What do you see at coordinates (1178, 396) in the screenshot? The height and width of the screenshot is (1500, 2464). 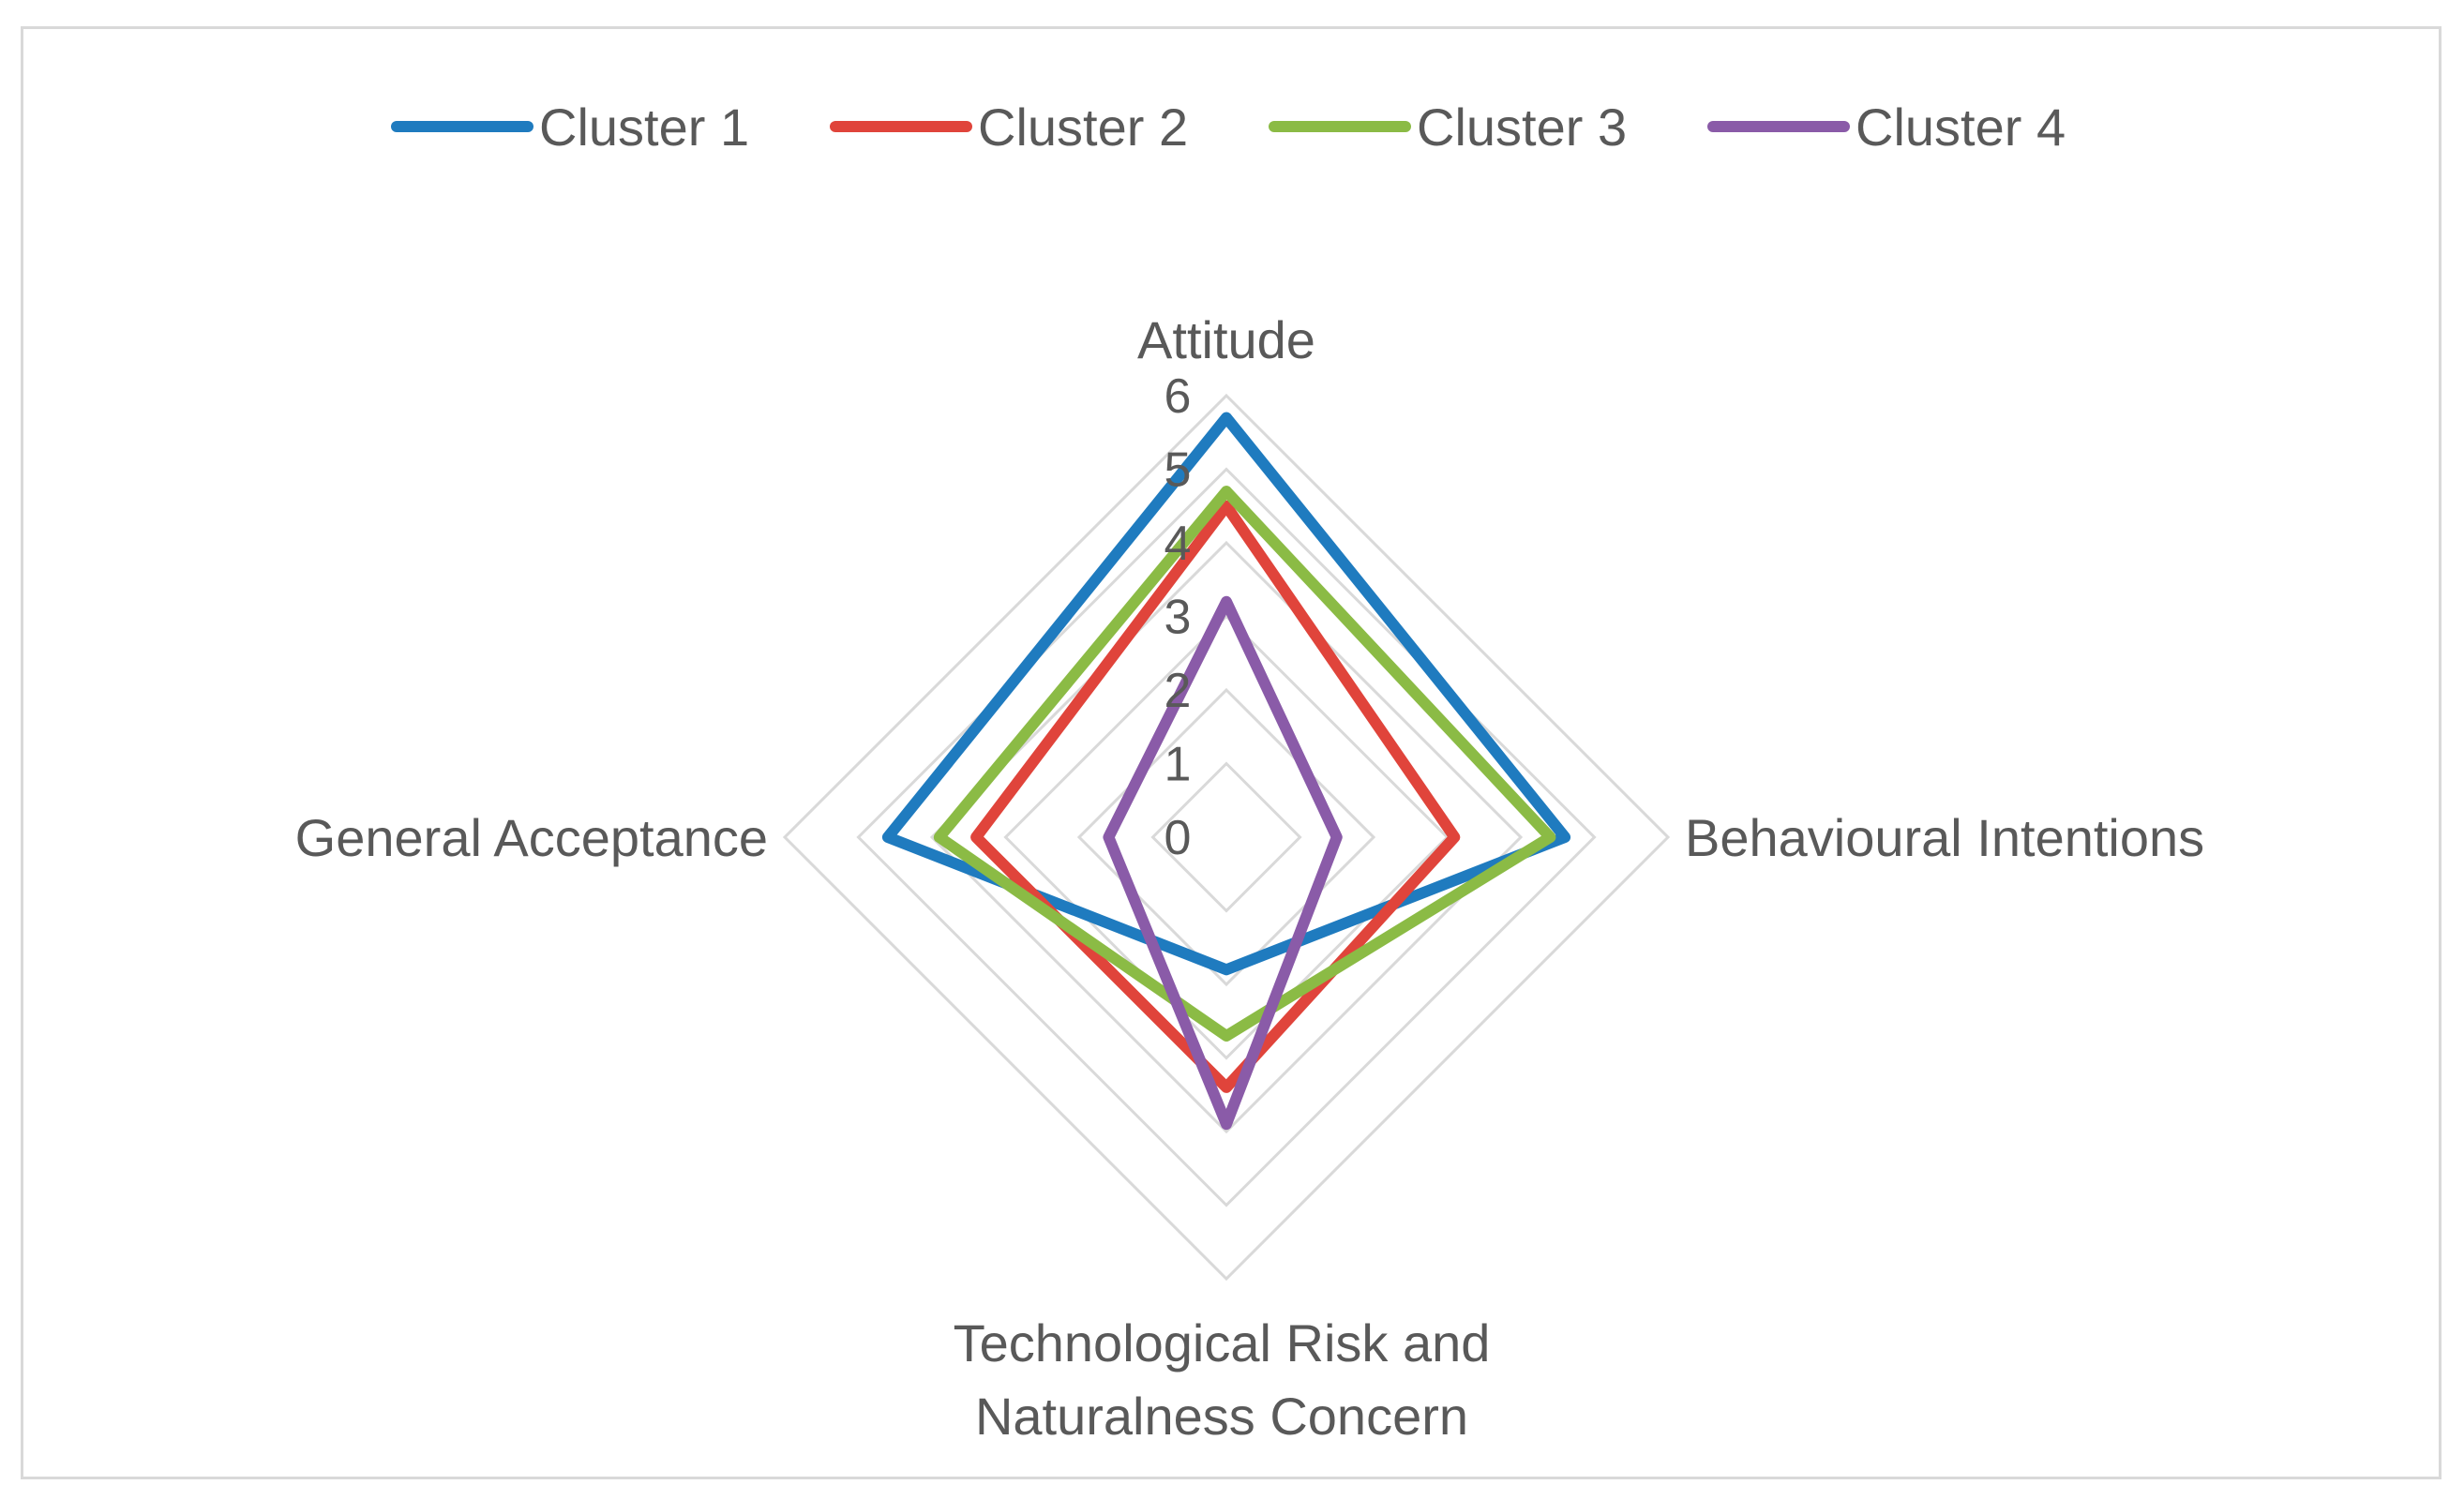 I see `tick-label-6: 6` at bounding box center [1178, 396].